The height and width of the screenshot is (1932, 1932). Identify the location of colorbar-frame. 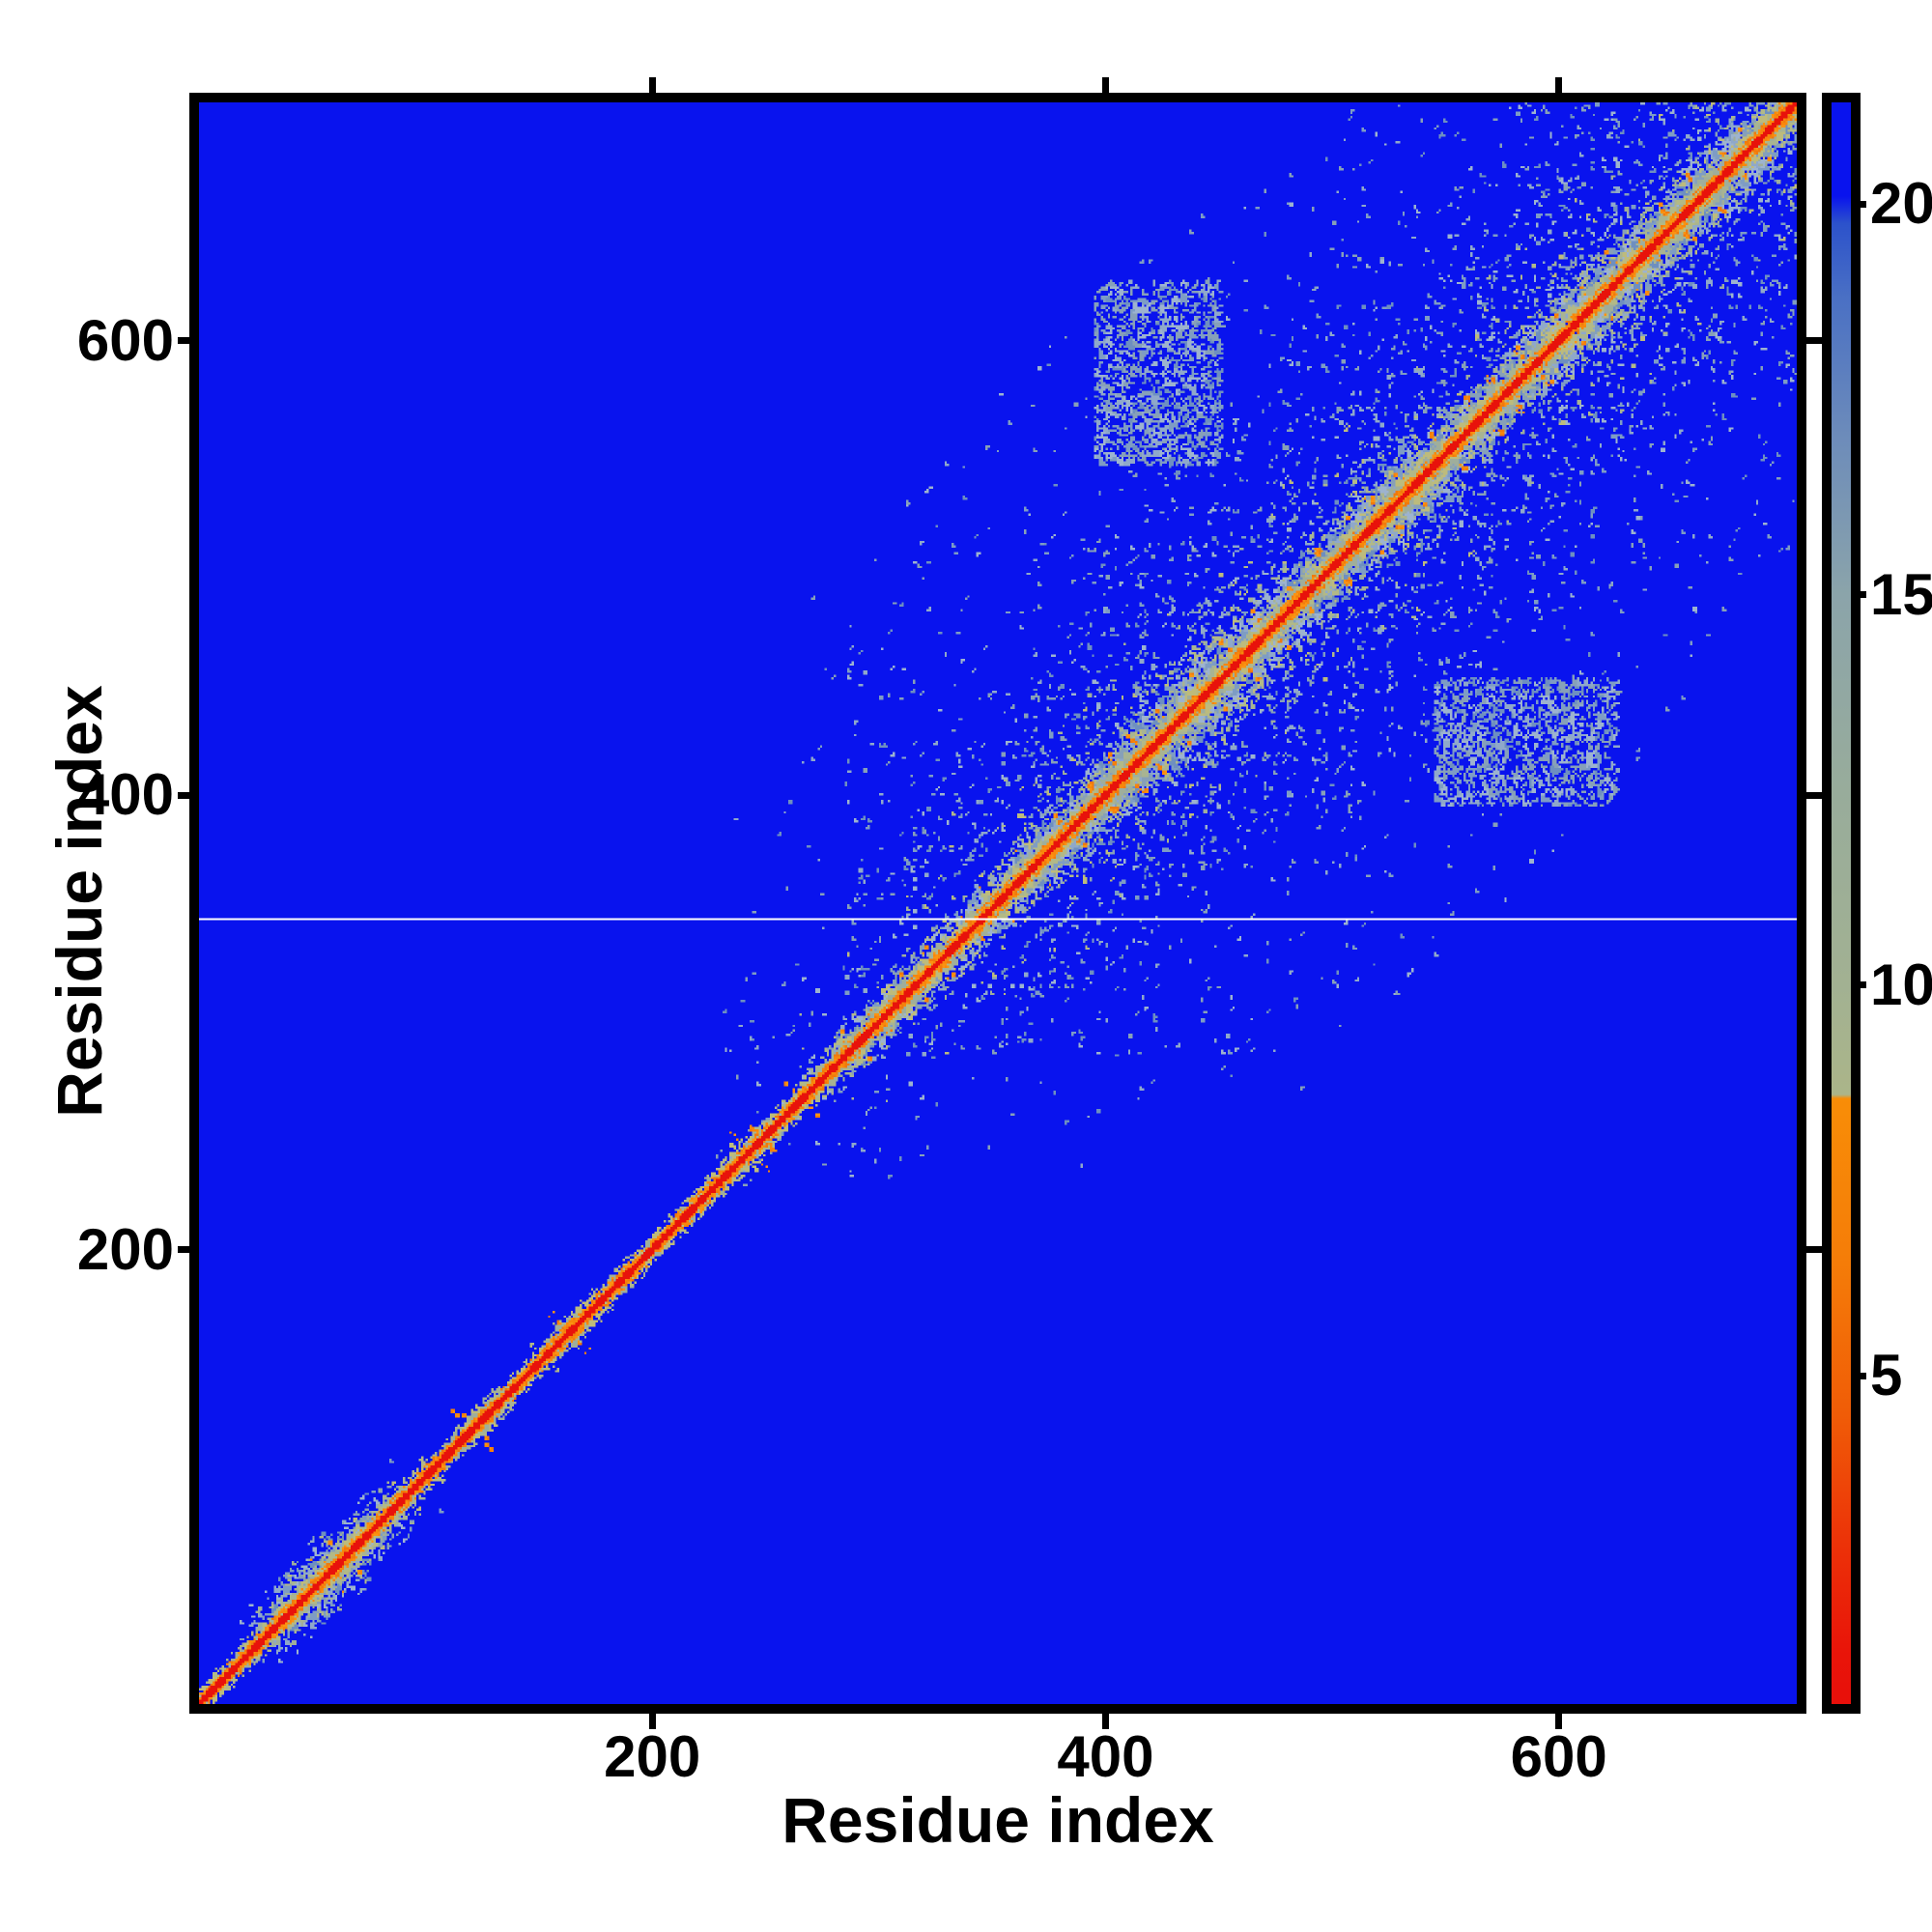
(1841, 903).